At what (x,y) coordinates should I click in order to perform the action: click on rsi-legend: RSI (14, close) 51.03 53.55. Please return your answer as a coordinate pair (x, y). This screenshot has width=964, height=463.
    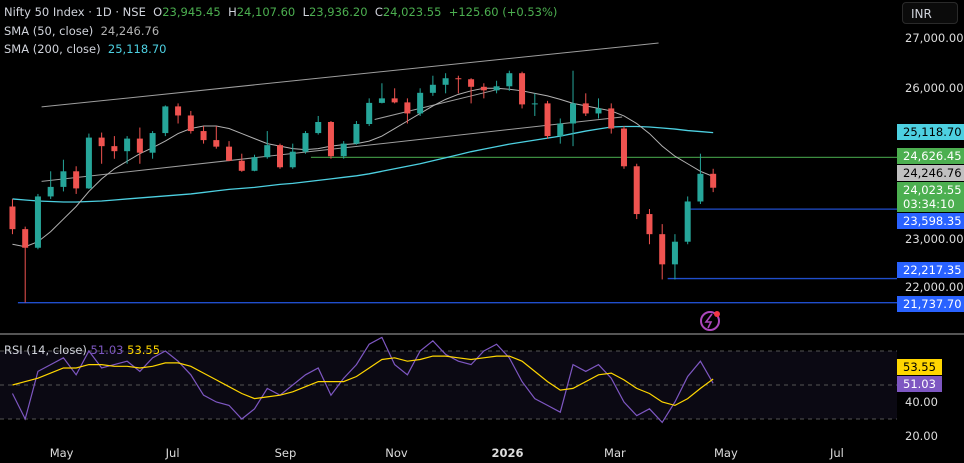
    Looking at the image, I should click on (82, 350).